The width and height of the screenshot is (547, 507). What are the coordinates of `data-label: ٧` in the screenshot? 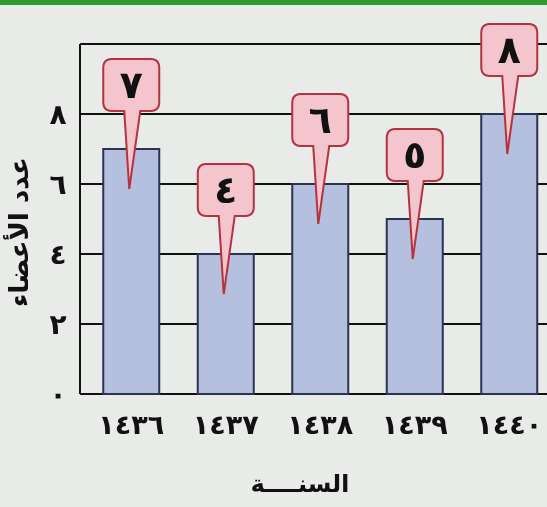 It's located at (131, 85).